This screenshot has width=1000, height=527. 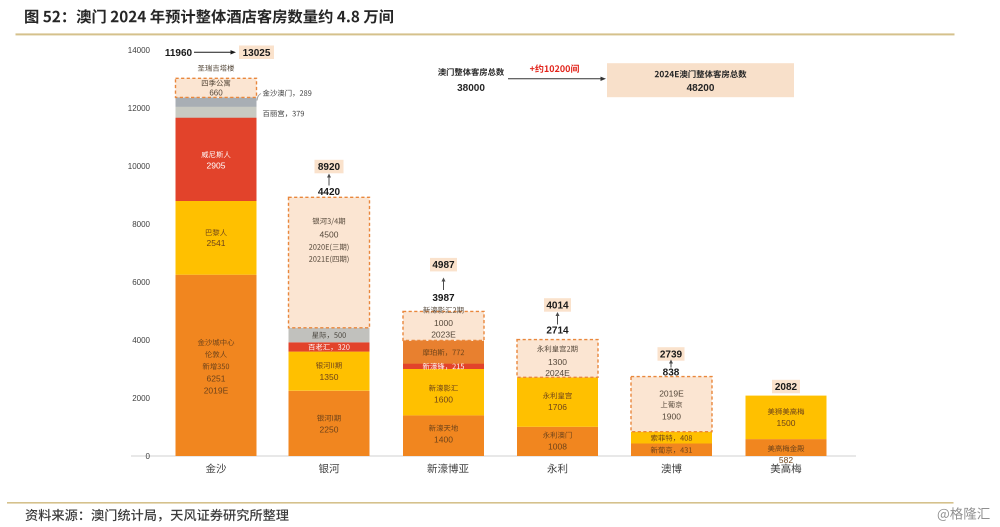 What do you see at coordinates (139, 50) in the screenshot?
I see `svg-text: 14000` at bounding box center [139, 50].